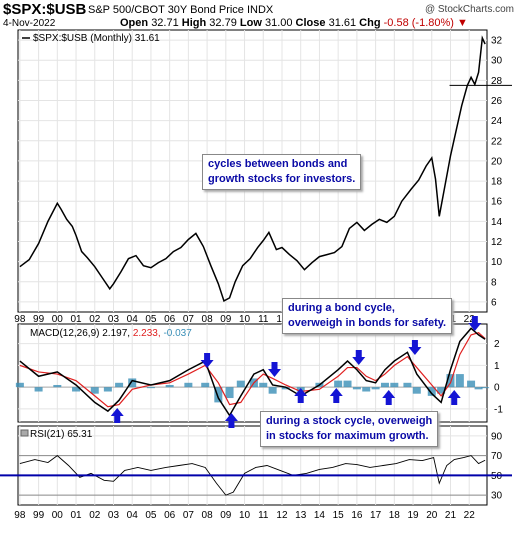 The height and width of the screenshot is (540, 520). What do you see at coordinates (498, 409) in the screenshot?
I see `macd-y-tick--1: -1` at bounding box center [498, 409].